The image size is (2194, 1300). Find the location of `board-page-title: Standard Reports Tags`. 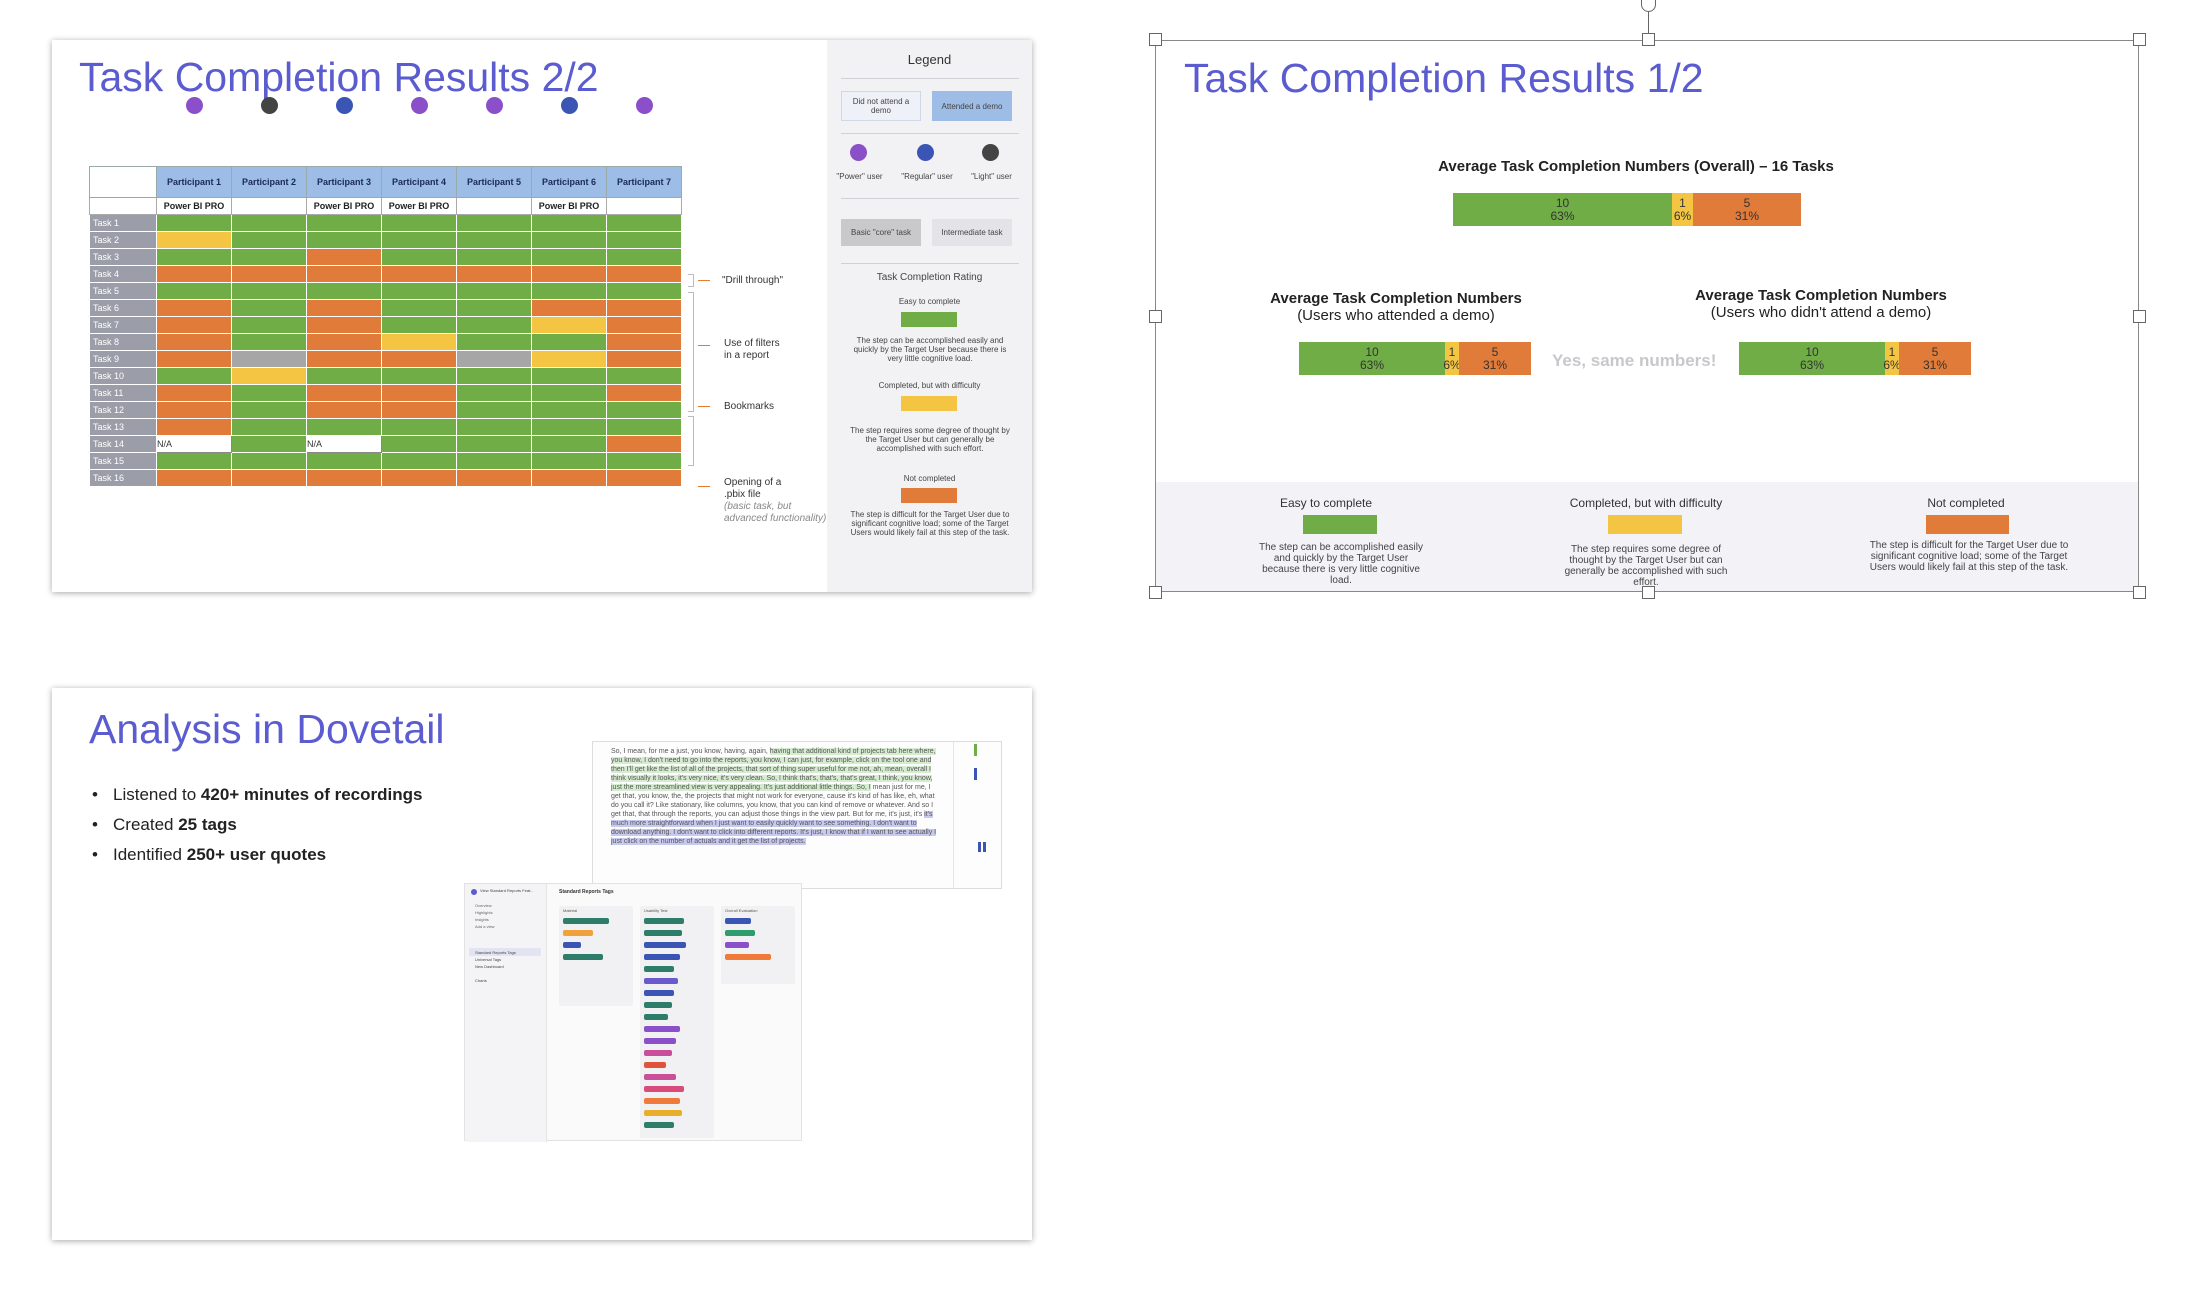

board-page-title: Standard Reports Tags is located at coordinates (586, 892).